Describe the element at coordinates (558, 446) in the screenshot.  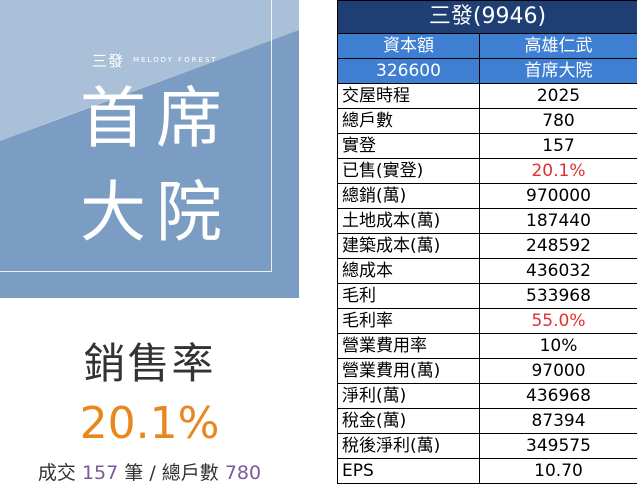
I see `row-value: 349575` at that location.